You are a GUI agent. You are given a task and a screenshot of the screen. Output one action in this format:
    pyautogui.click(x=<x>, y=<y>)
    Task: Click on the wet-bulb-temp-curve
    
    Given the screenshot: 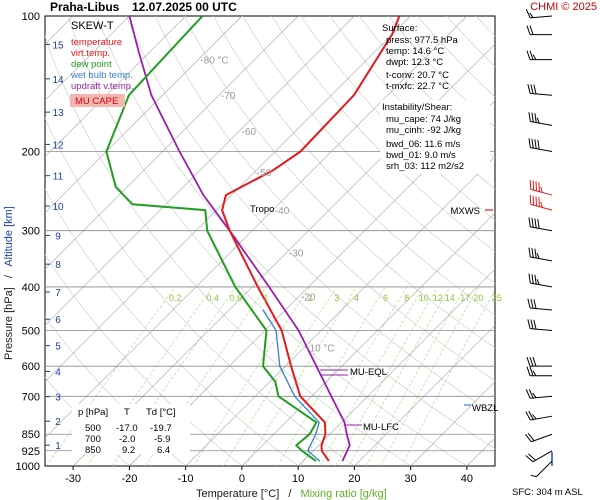 What is the action you would take?
    pyautogui.click(x=291, y=385)
    